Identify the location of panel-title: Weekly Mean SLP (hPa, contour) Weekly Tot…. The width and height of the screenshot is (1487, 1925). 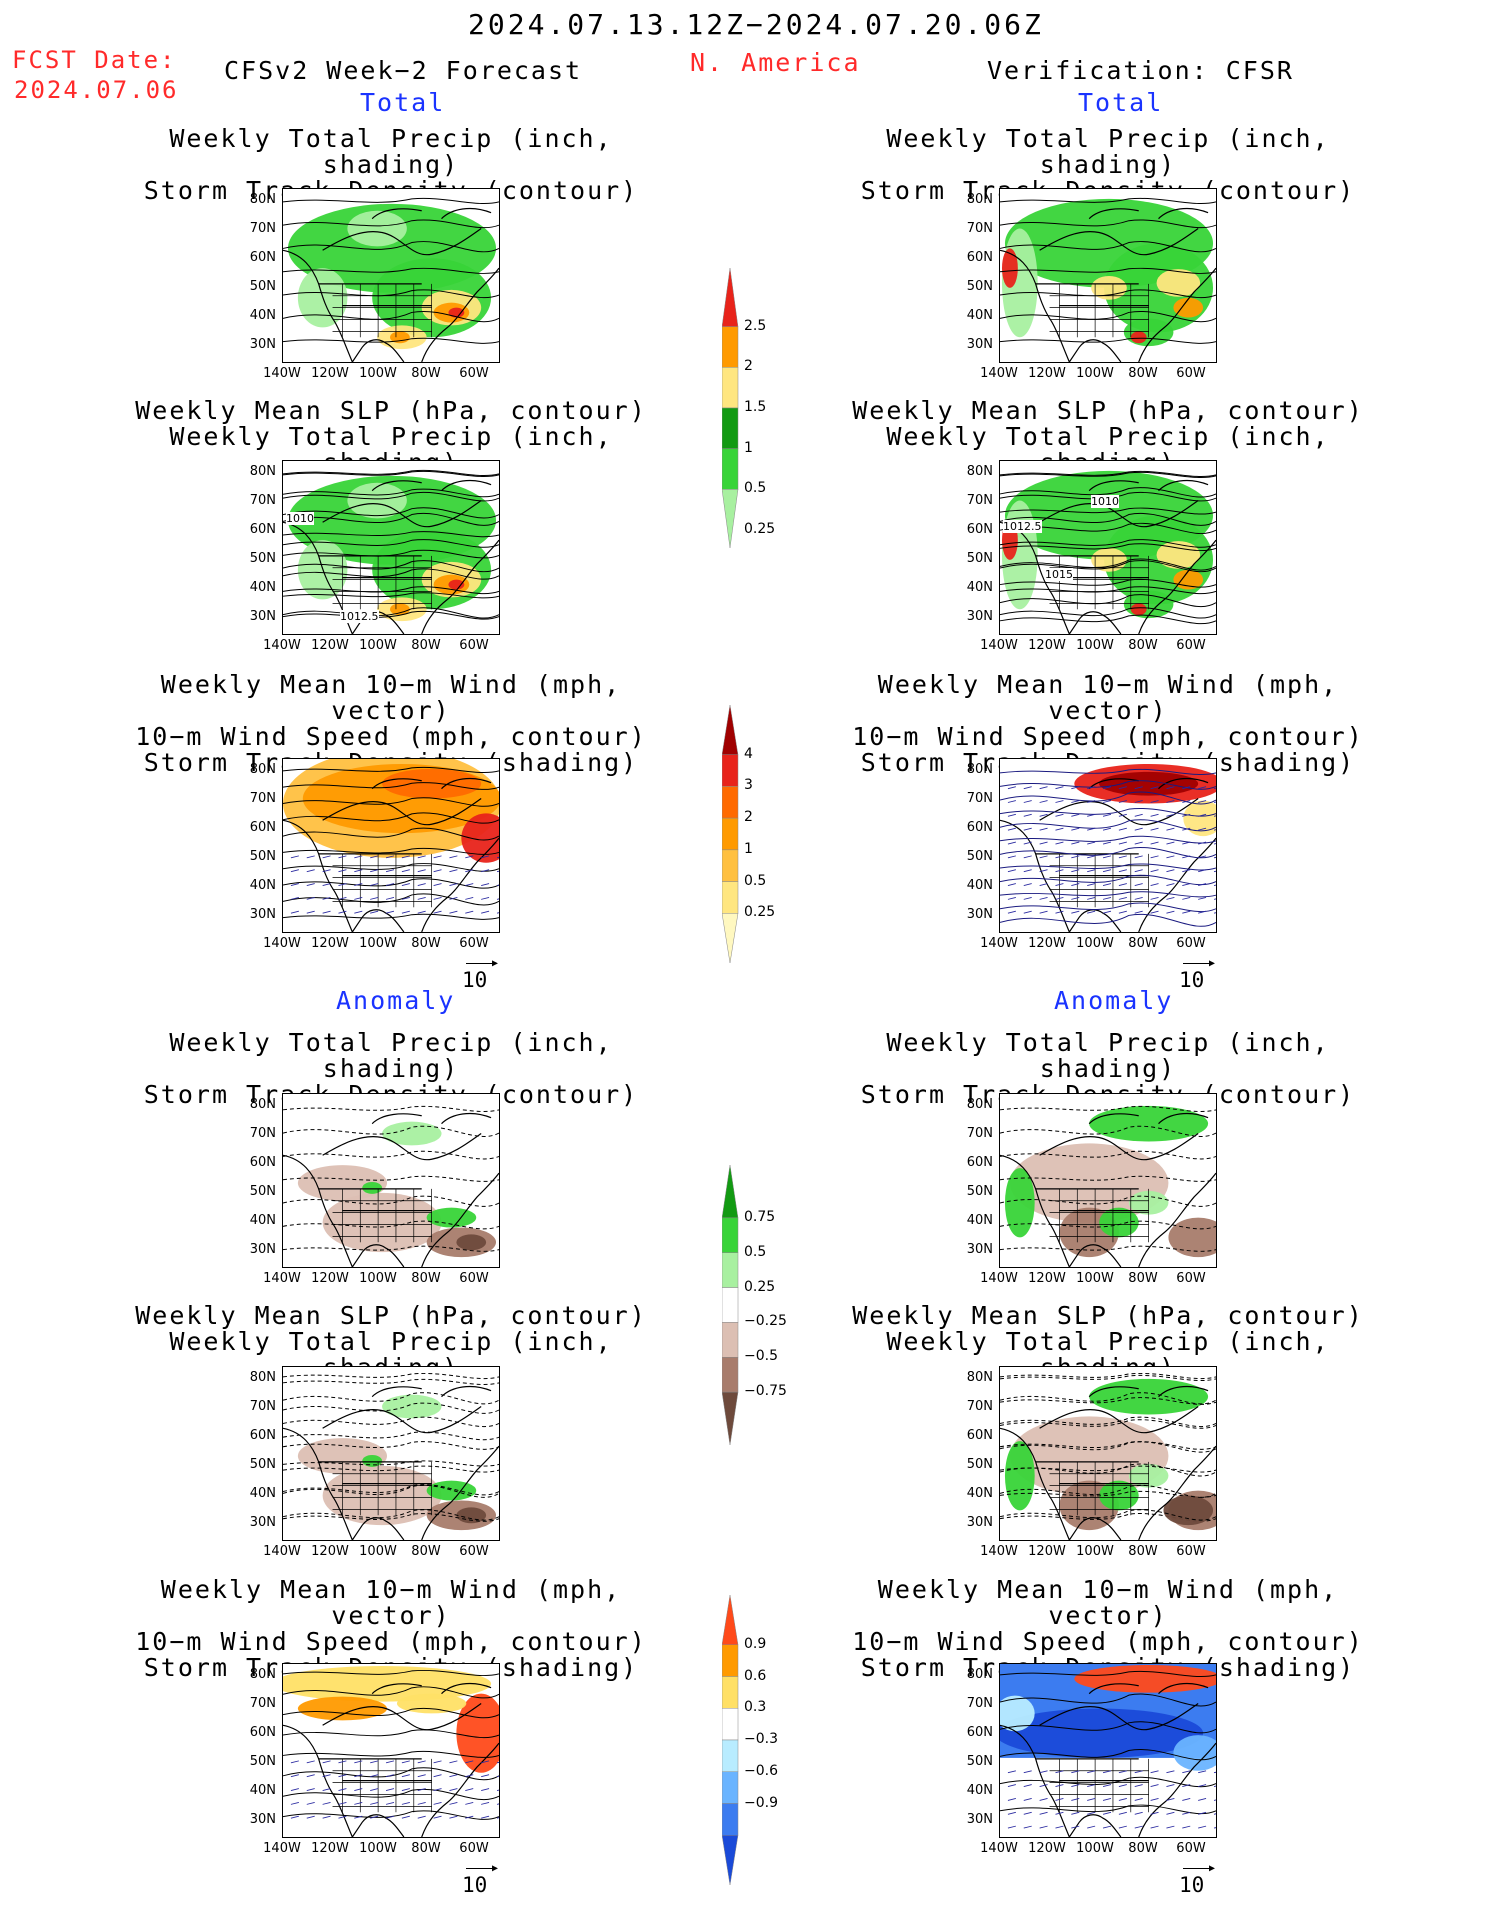
(1108, 437).